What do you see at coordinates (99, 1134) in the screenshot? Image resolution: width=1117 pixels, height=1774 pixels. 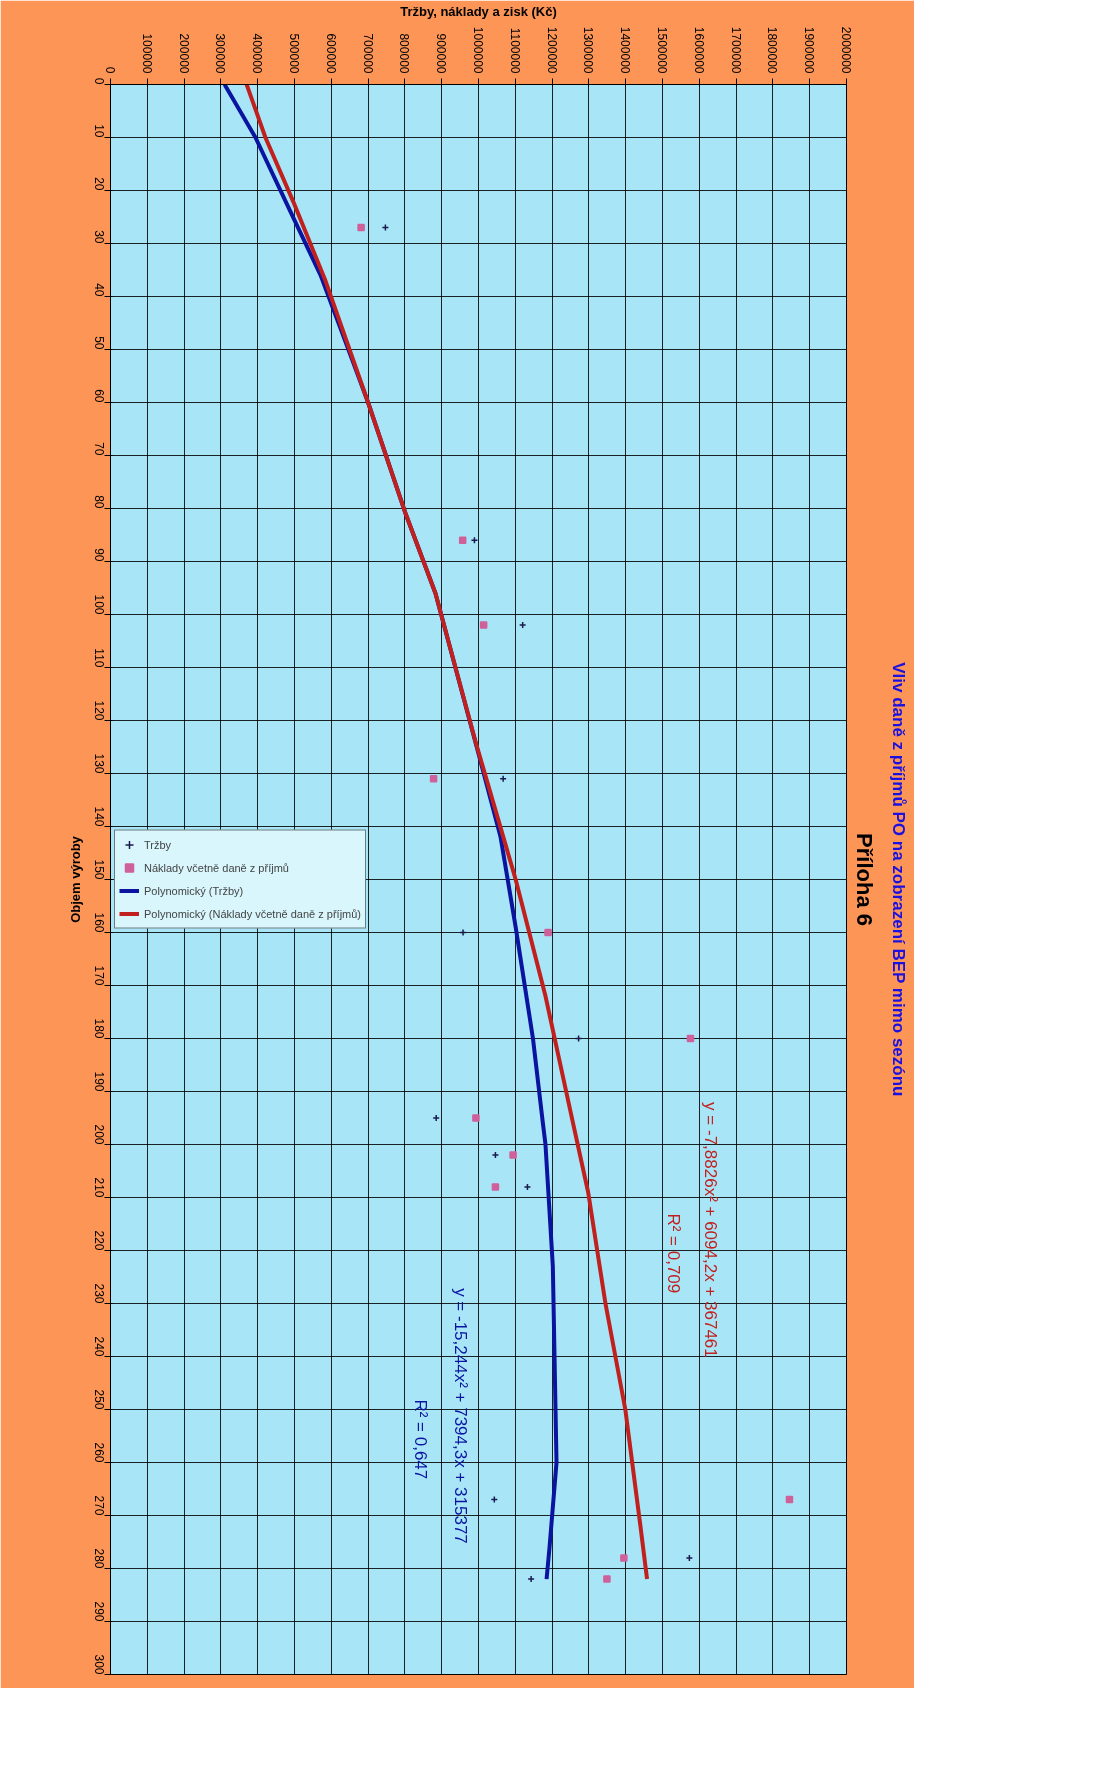 I see `y-tick-label: 200` at bounding box center [99, 1134].